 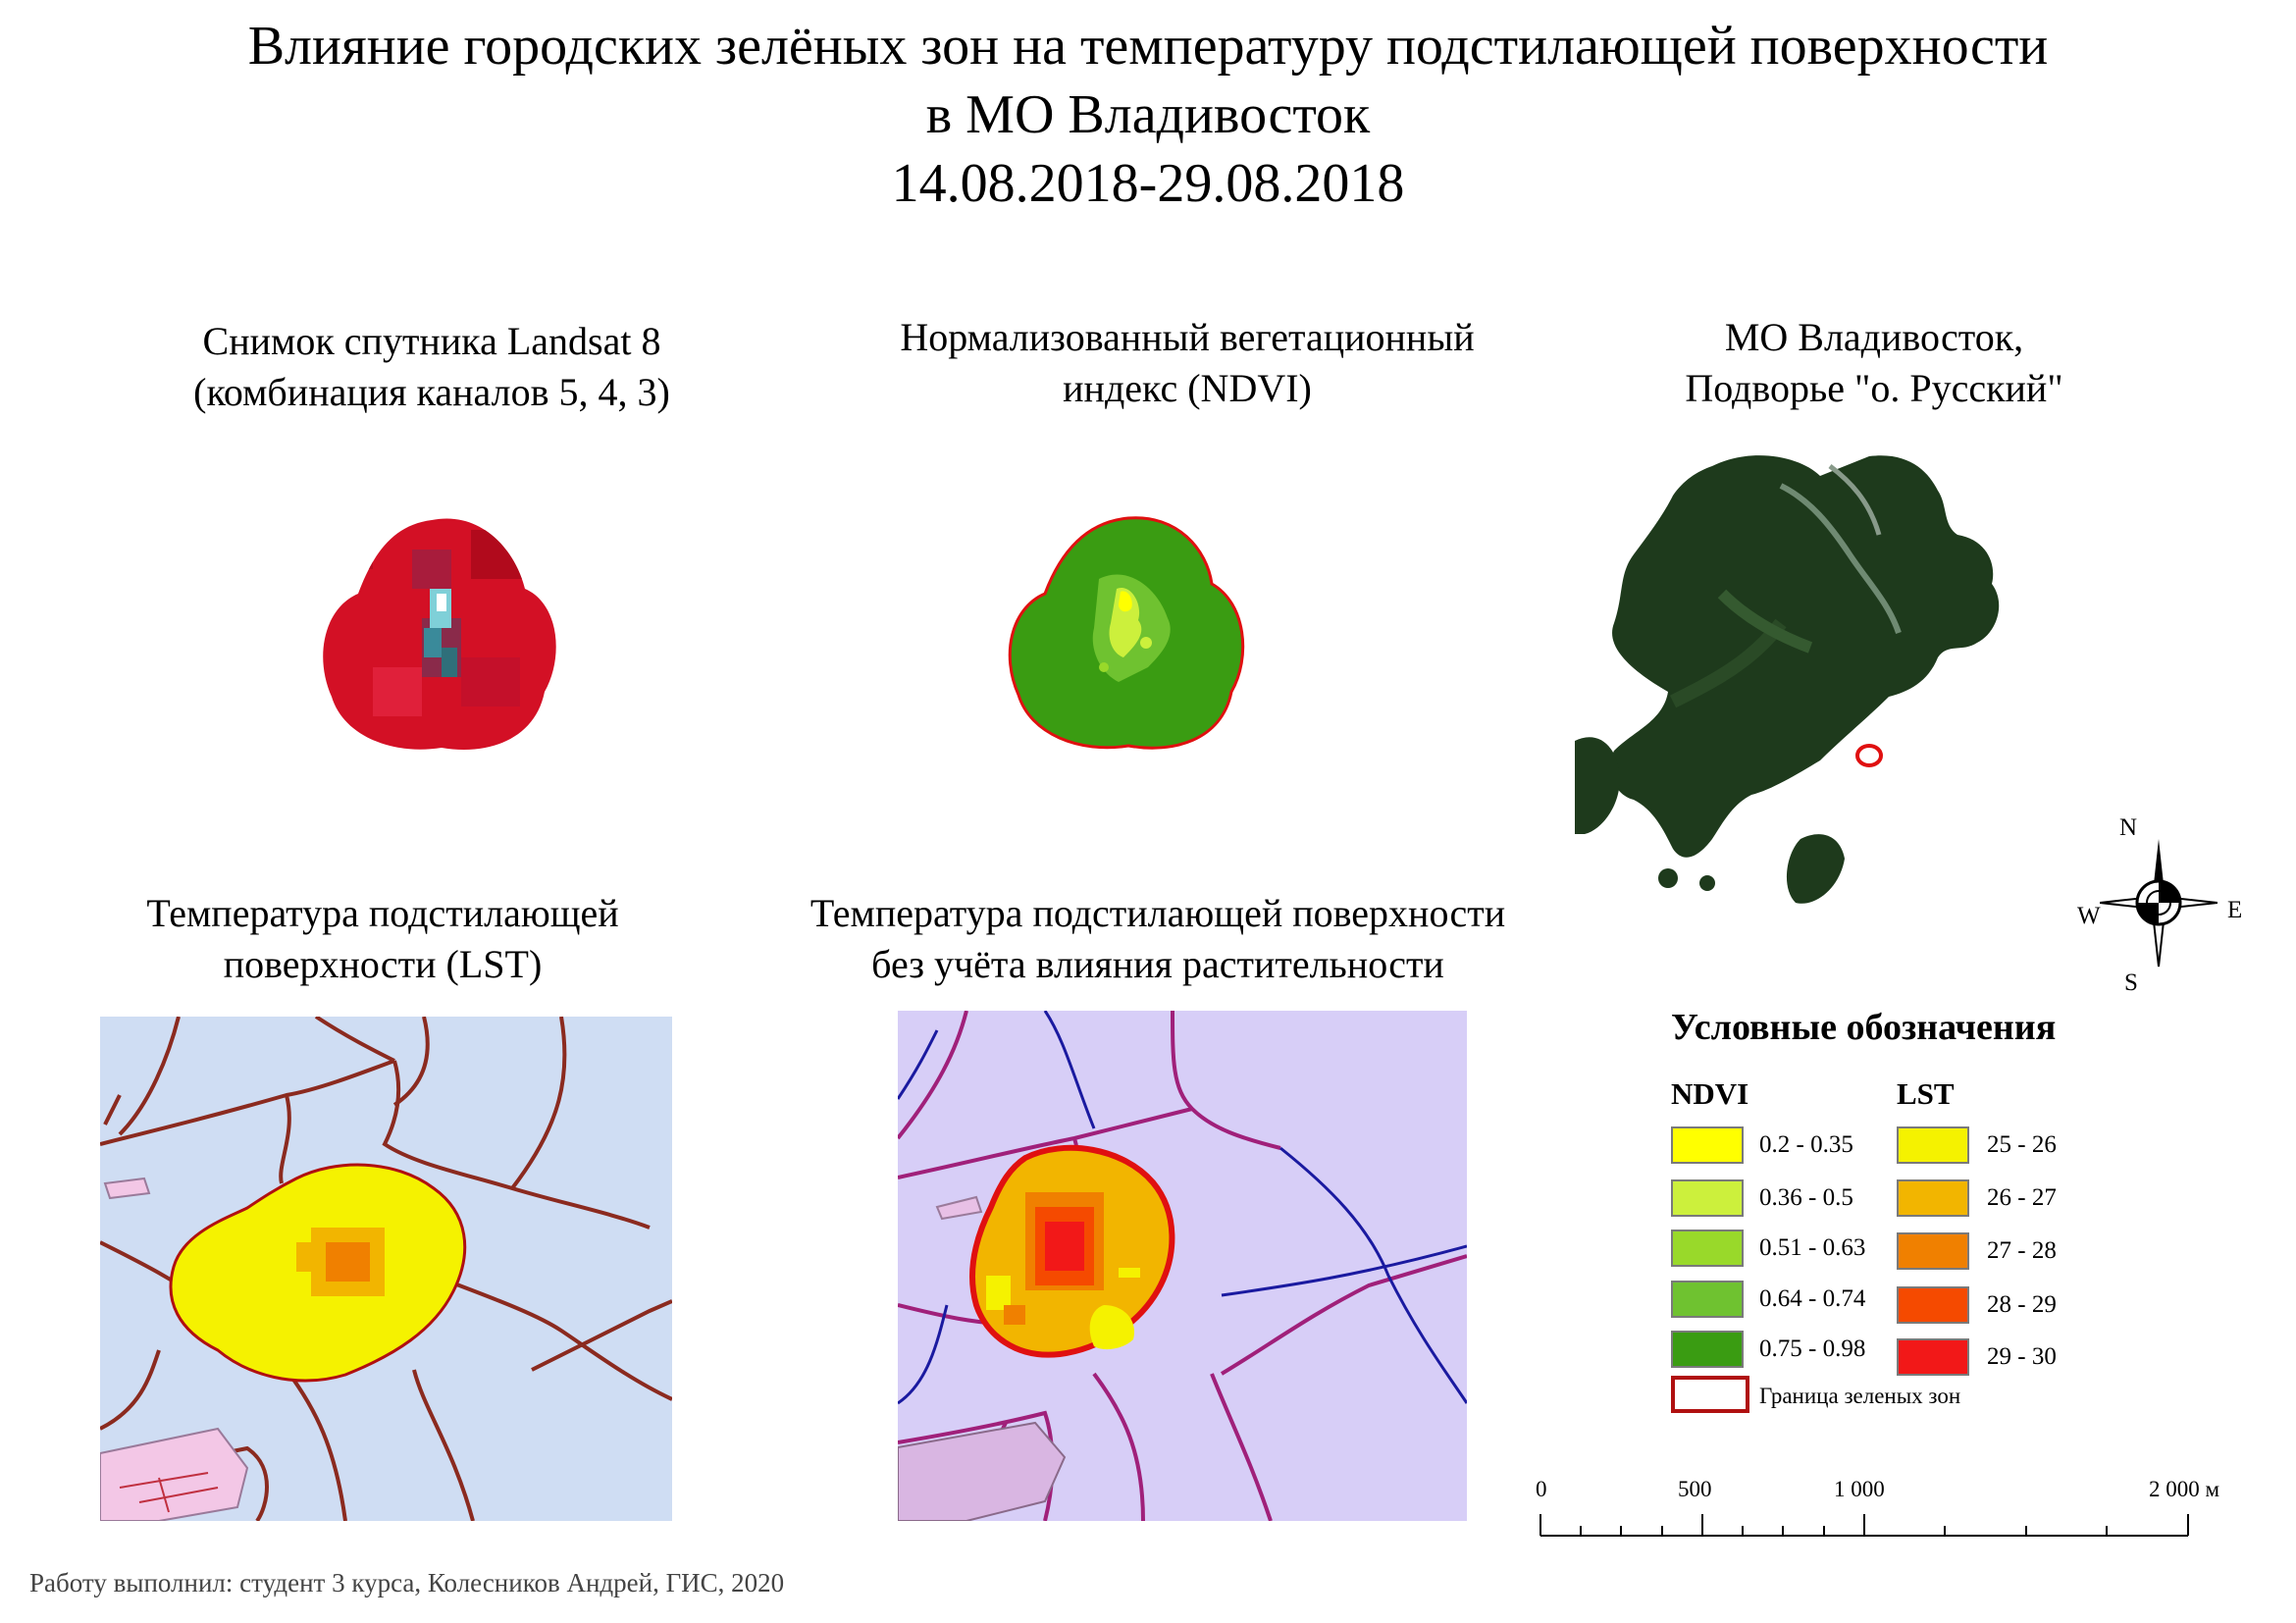 I want to click on lst-title-line-2: поверхности (LST), so click(x=383, y=964).